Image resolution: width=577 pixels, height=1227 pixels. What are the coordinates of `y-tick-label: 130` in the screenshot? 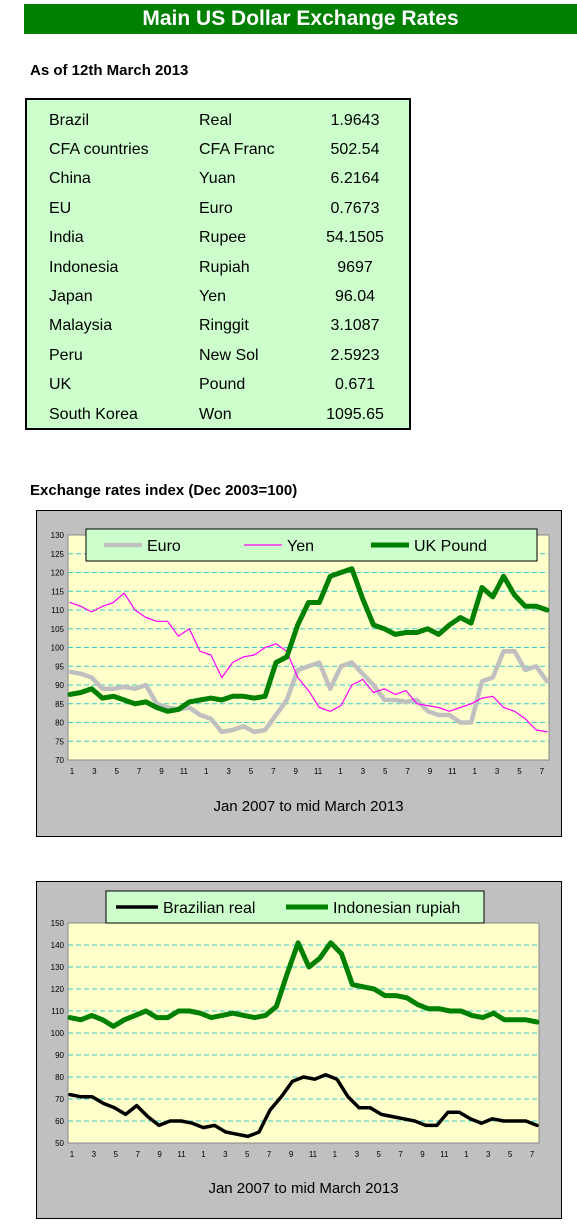 It's located at (58, 535).